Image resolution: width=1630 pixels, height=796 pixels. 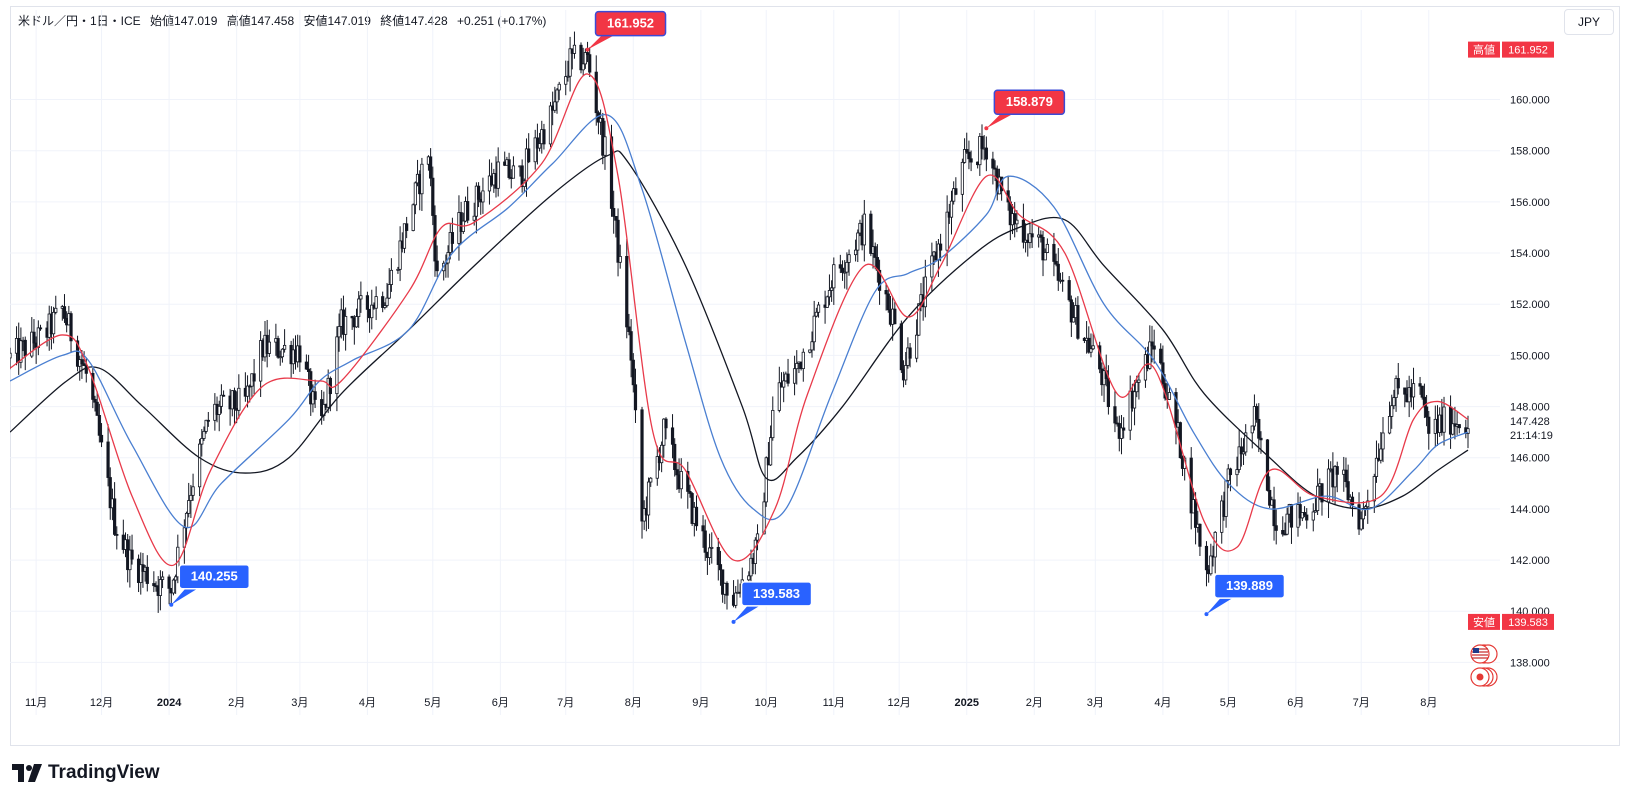 I want to click on countdown-label: 21:14:19, so click(x=1531, y=436).